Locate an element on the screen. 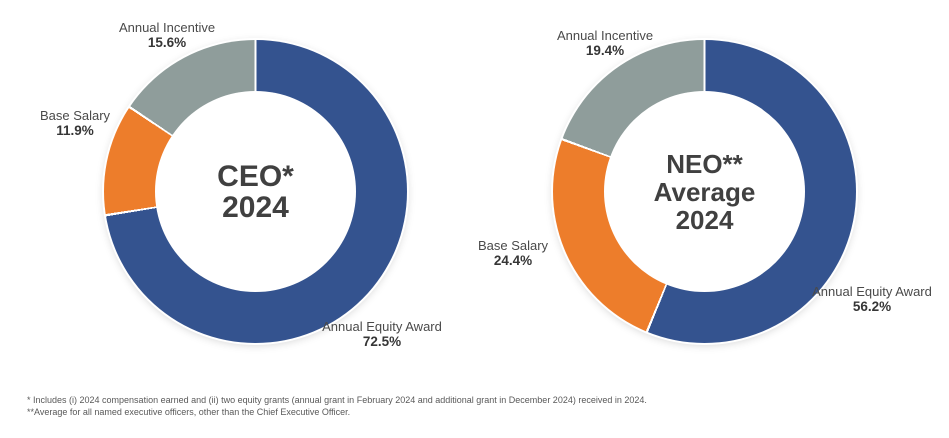  neo-annual-equity-pct: 56.2% is located at coordinates (872, 306).